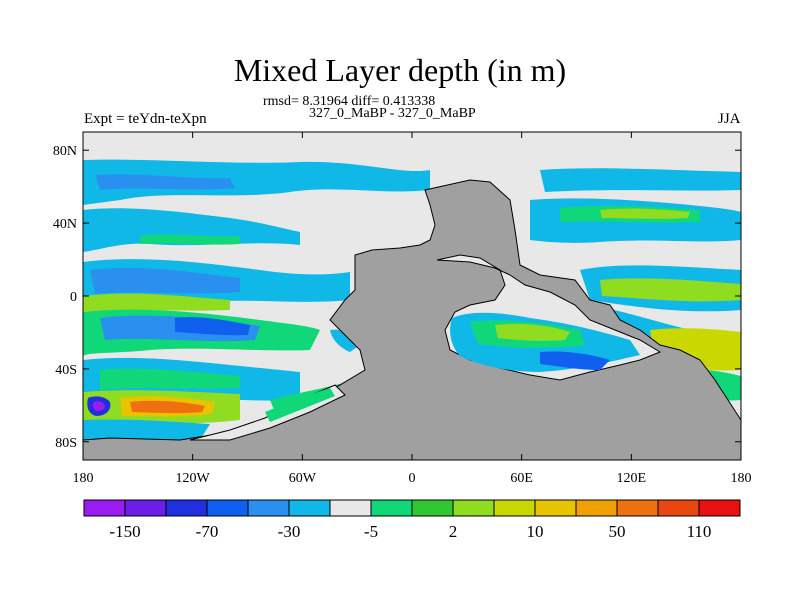  I want to click on colorbar-label: -5, so click(371, 531).